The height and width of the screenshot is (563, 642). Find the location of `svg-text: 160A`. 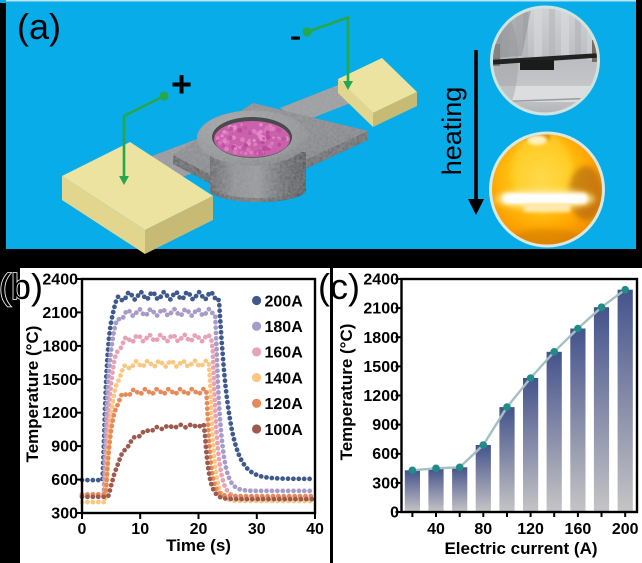

svg-text: 160A is located at coordinates (284, 353).